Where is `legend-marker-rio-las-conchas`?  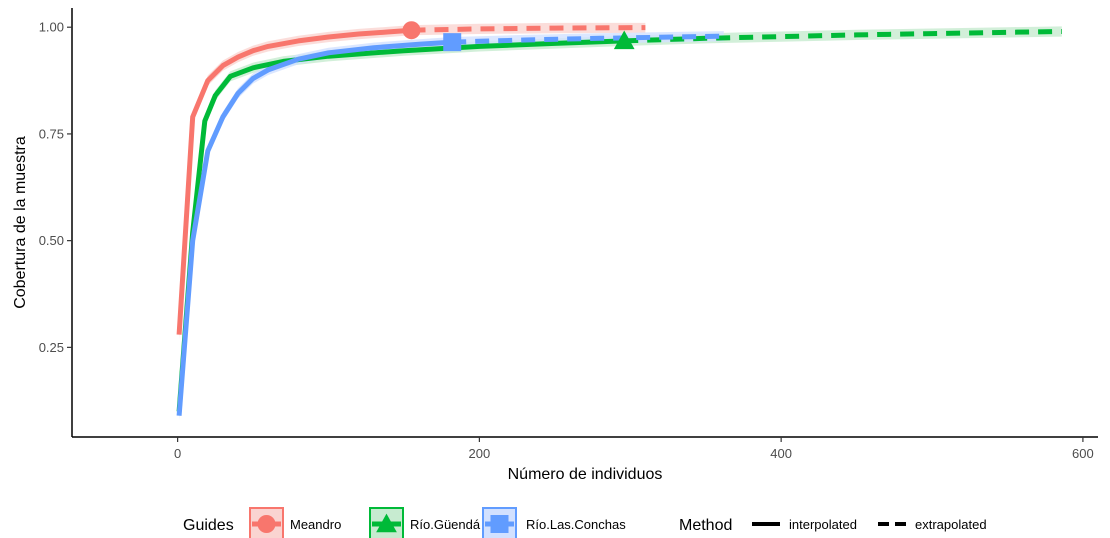 legend-marker-rio-las-conchas is located at coordinates (499, 524).